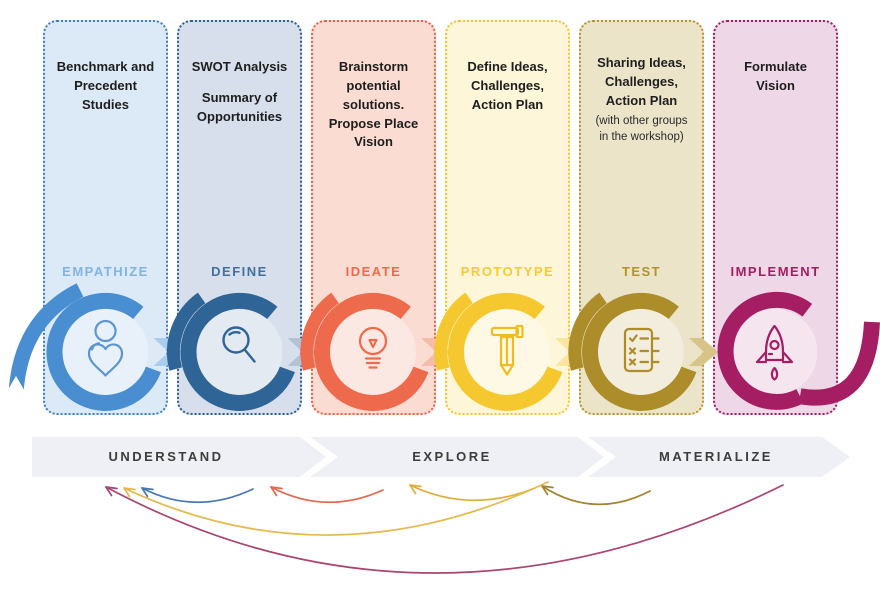 The image size is (880, 597). I want to click on timeline-label-materialize: MATERIALIZE, so click(716, 456).